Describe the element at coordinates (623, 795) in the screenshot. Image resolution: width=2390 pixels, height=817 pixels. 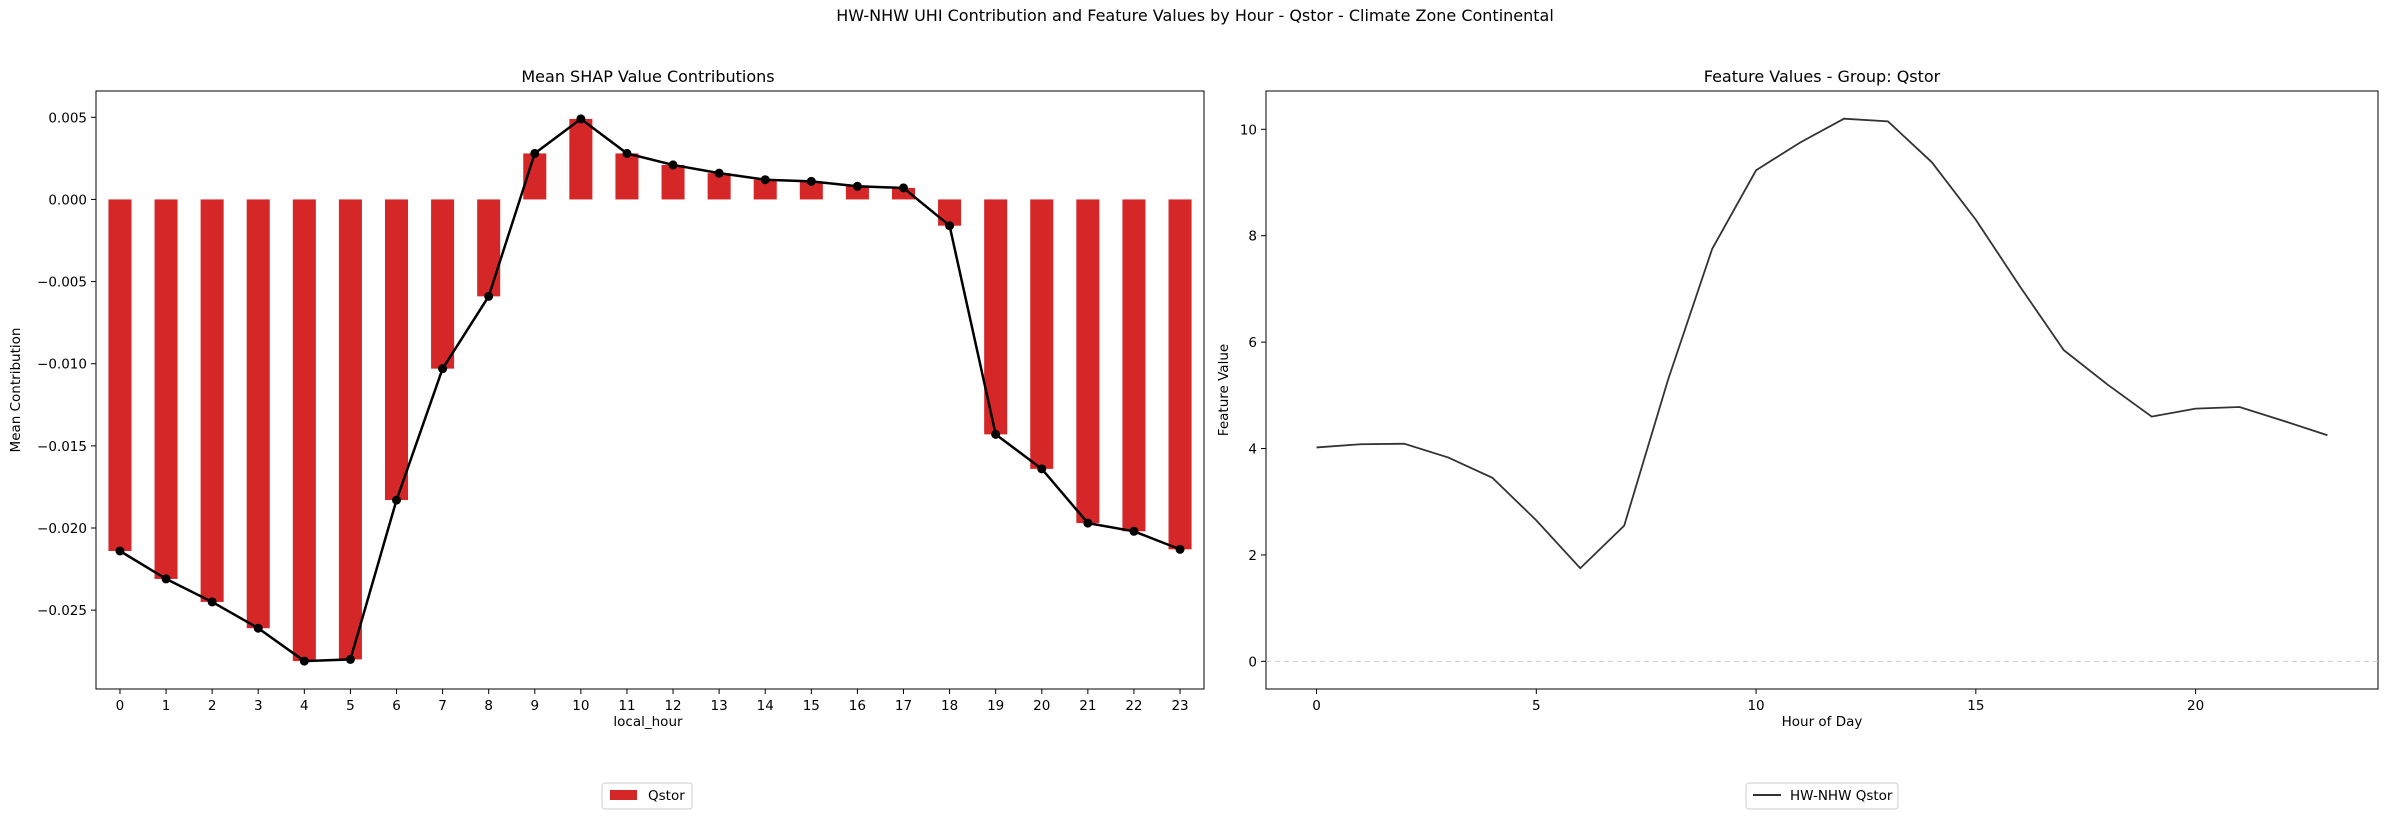
I see `shap-legend-swatch` at that location.